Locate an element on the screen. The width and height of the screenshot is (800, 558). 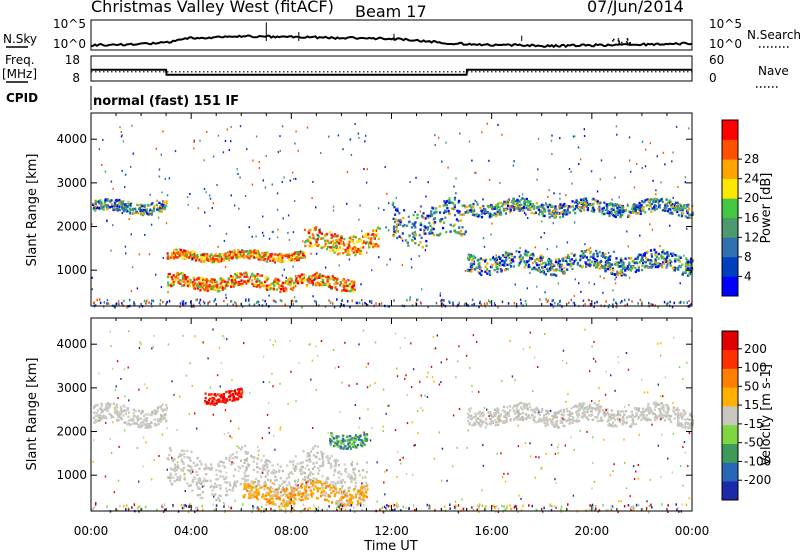
beam-label: Beam 17 is located at coordinates (391, 11).